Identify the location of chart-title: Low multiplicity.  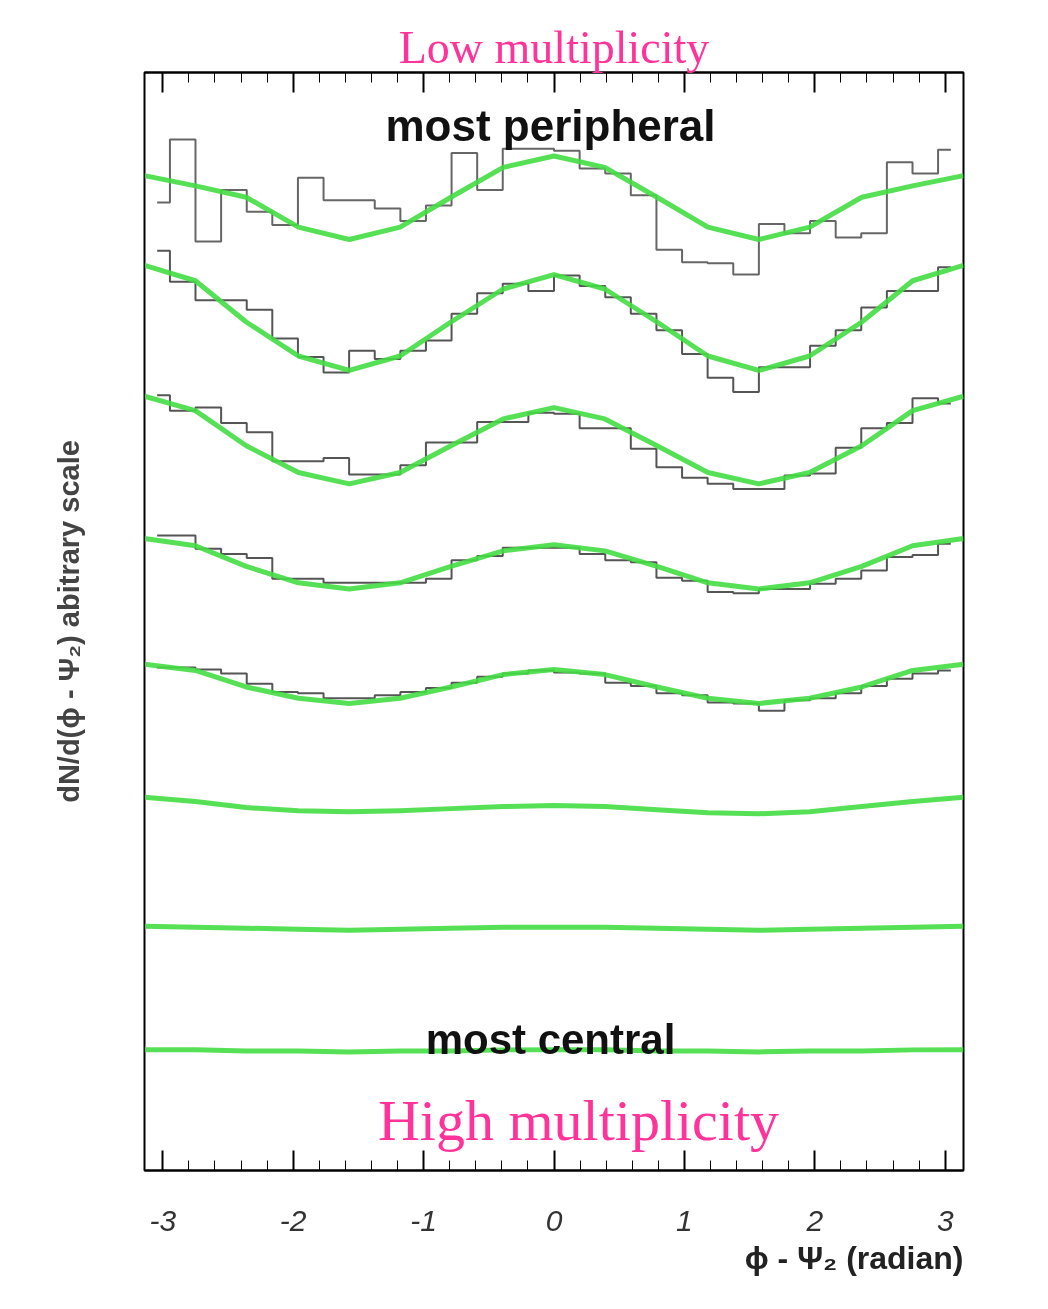
(554, 47).